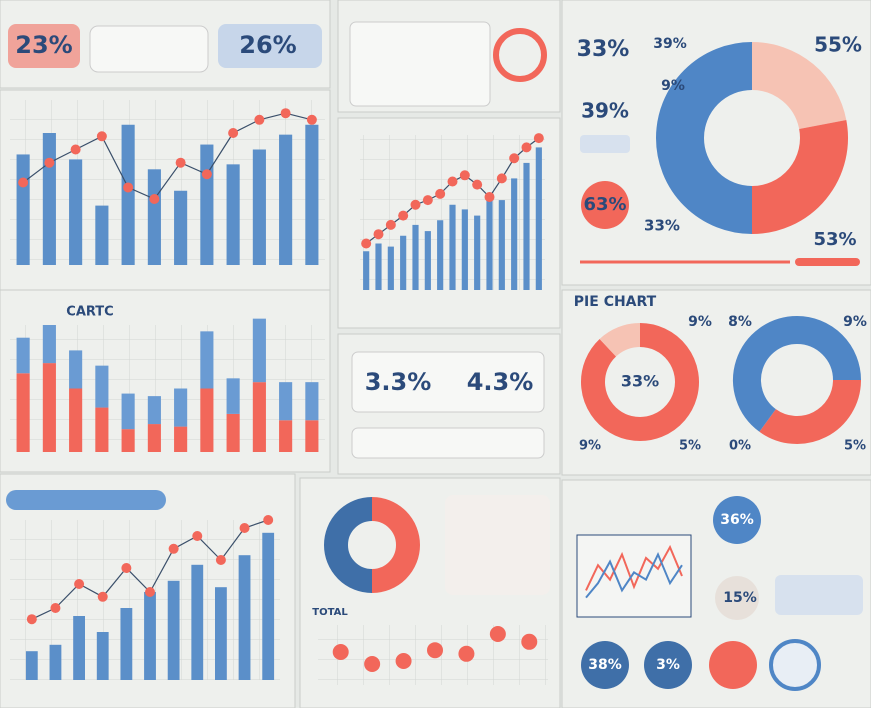 Image resolution: width=871 pixels, height=708 pixels. I want to click on label: 3%, so click(668, 665).